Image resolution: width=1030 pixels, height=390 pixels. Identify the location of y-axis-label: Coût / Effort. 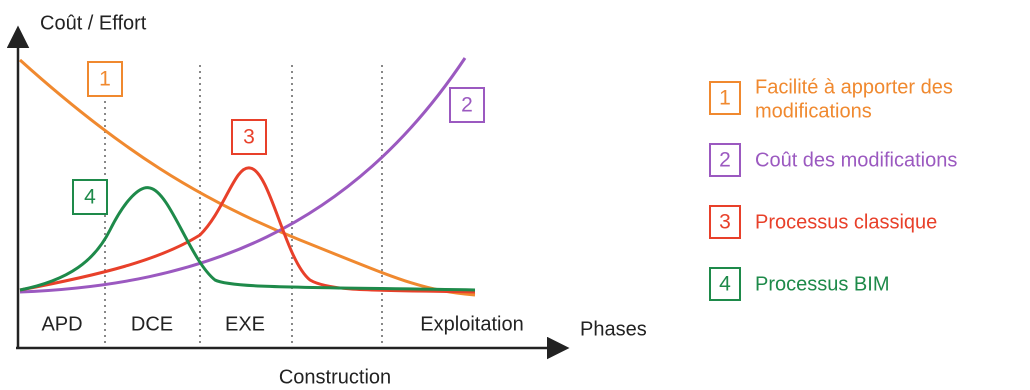
(93, 23).